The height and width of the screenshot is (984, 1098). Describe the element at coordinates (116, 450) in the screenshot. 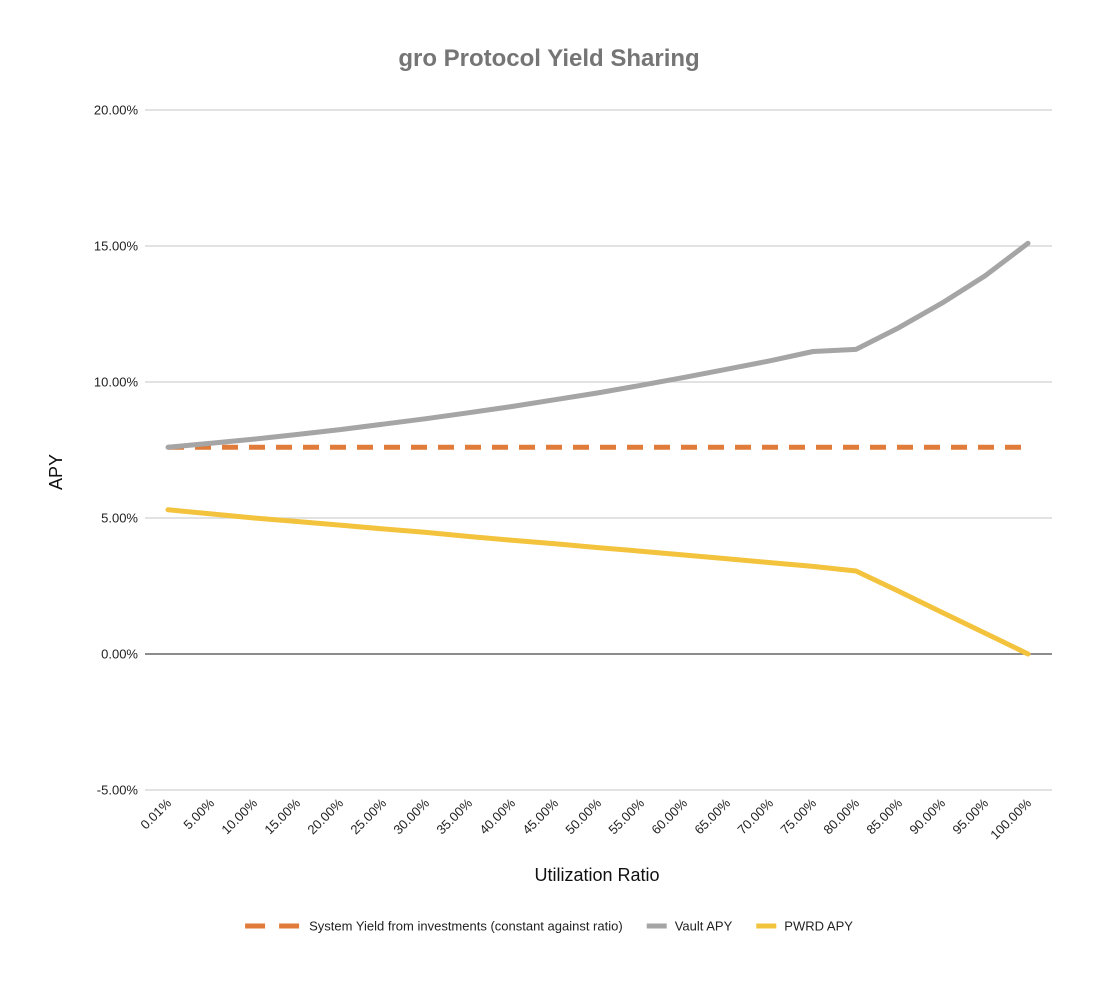

I see `y-axis-ticks: -5.00% 0.00% 5.00% 10.00% 15.00% 20.00%` at that location.